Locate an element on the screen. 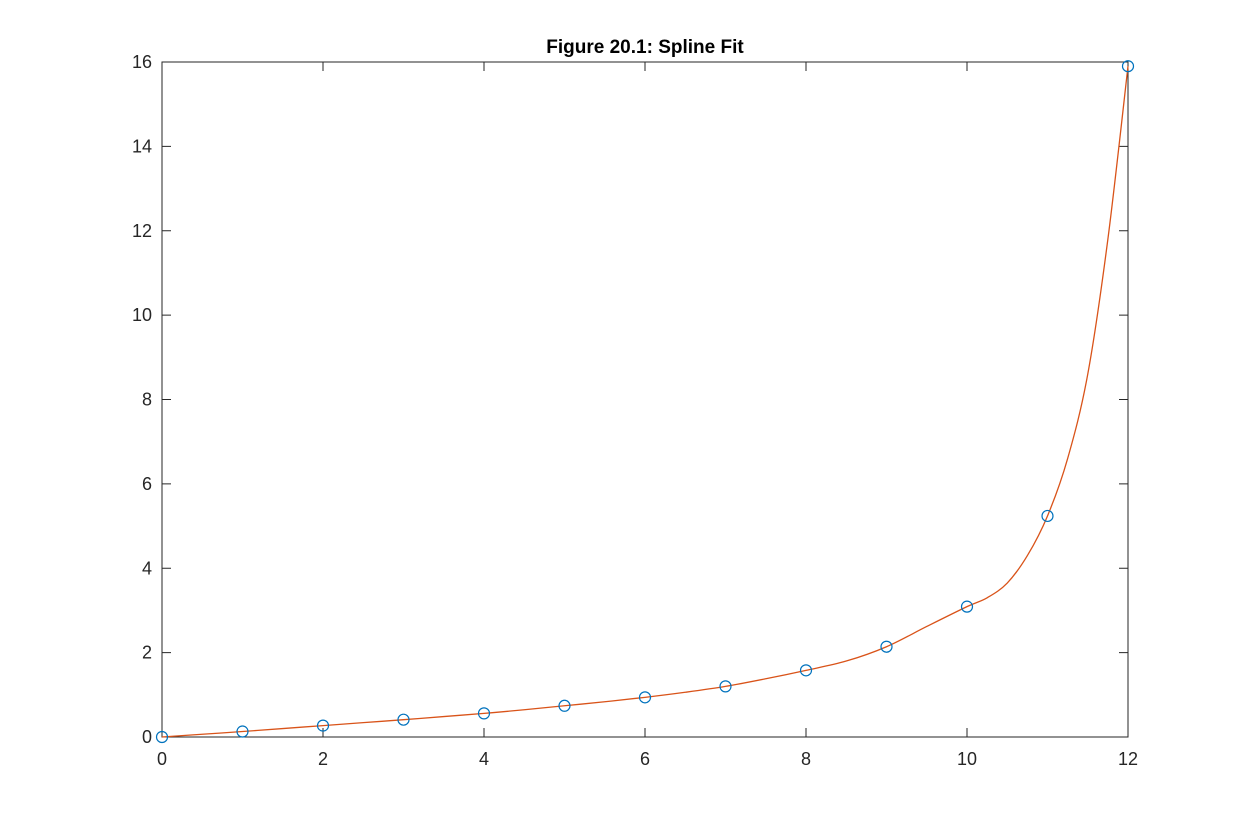 The image size is (1246, 828). y-tick-label: 6 is located at coordinates (147, 484).